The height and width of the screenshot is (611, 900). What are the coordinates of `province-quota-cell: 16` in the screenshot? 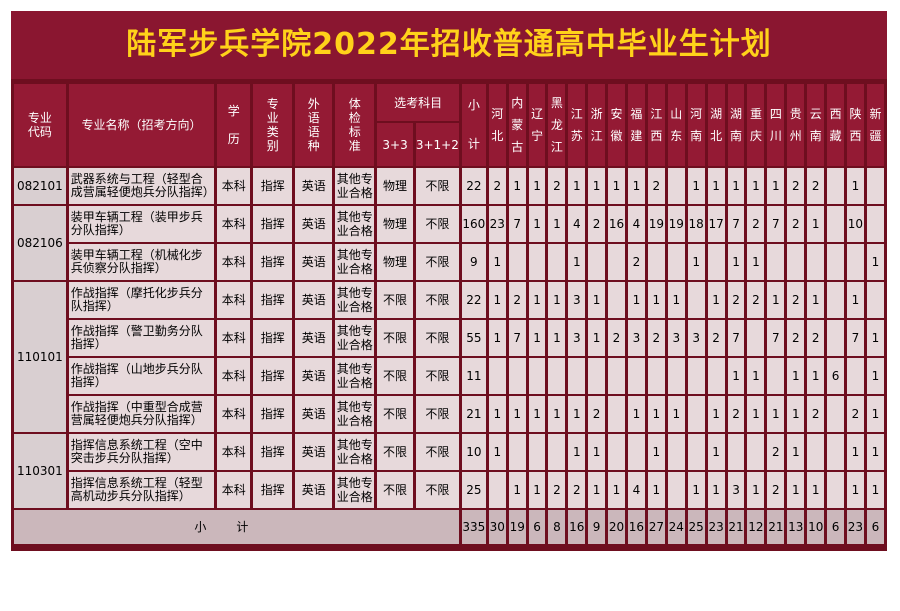 It's located at (616, 224).